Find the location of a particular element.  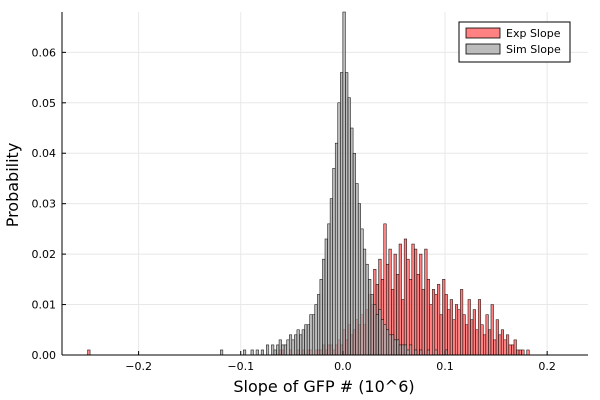

x-tick-label: 0.1 is located at coordinates (445, 366).